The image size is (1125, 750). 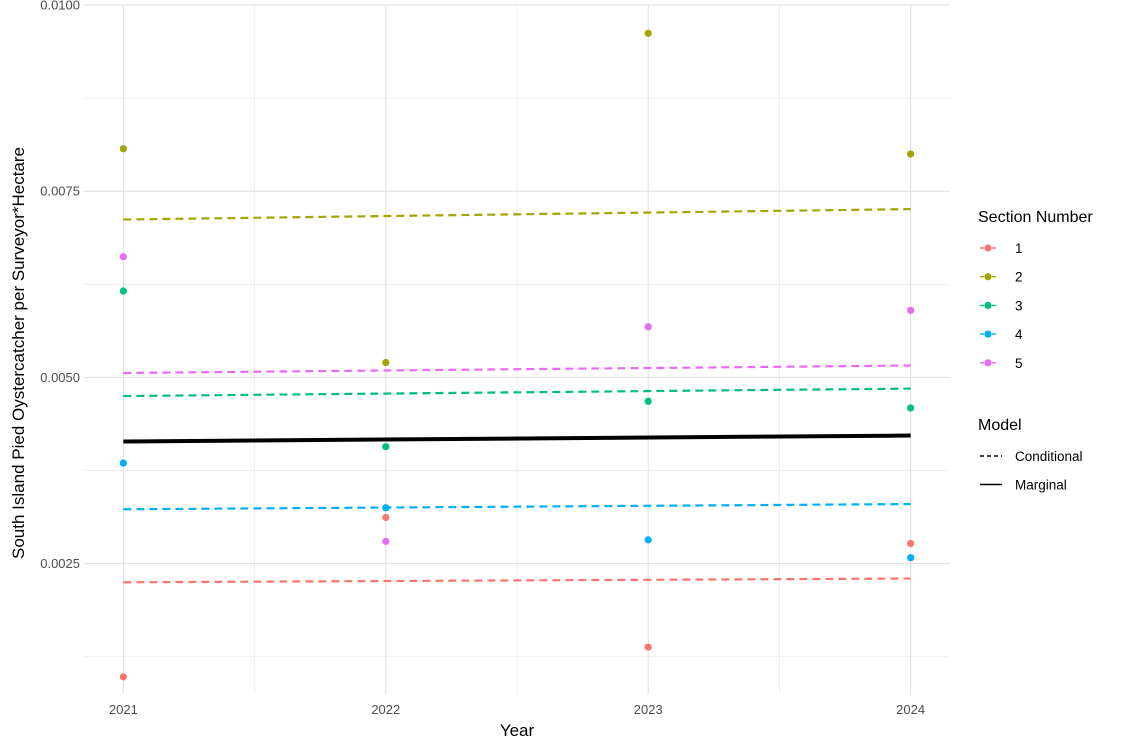 I want to click on legend-label-section-2: 2, so click(x=1019, y=277).